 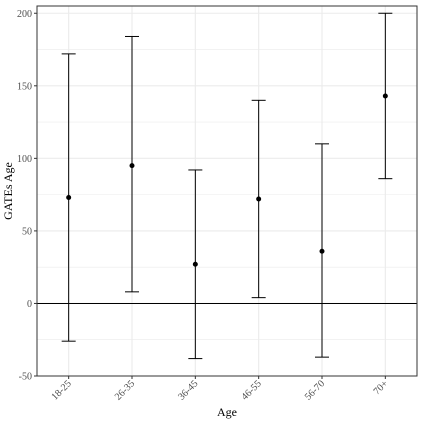 I want to click on x-tick-label: 36-45, so click(x=188, y=390).